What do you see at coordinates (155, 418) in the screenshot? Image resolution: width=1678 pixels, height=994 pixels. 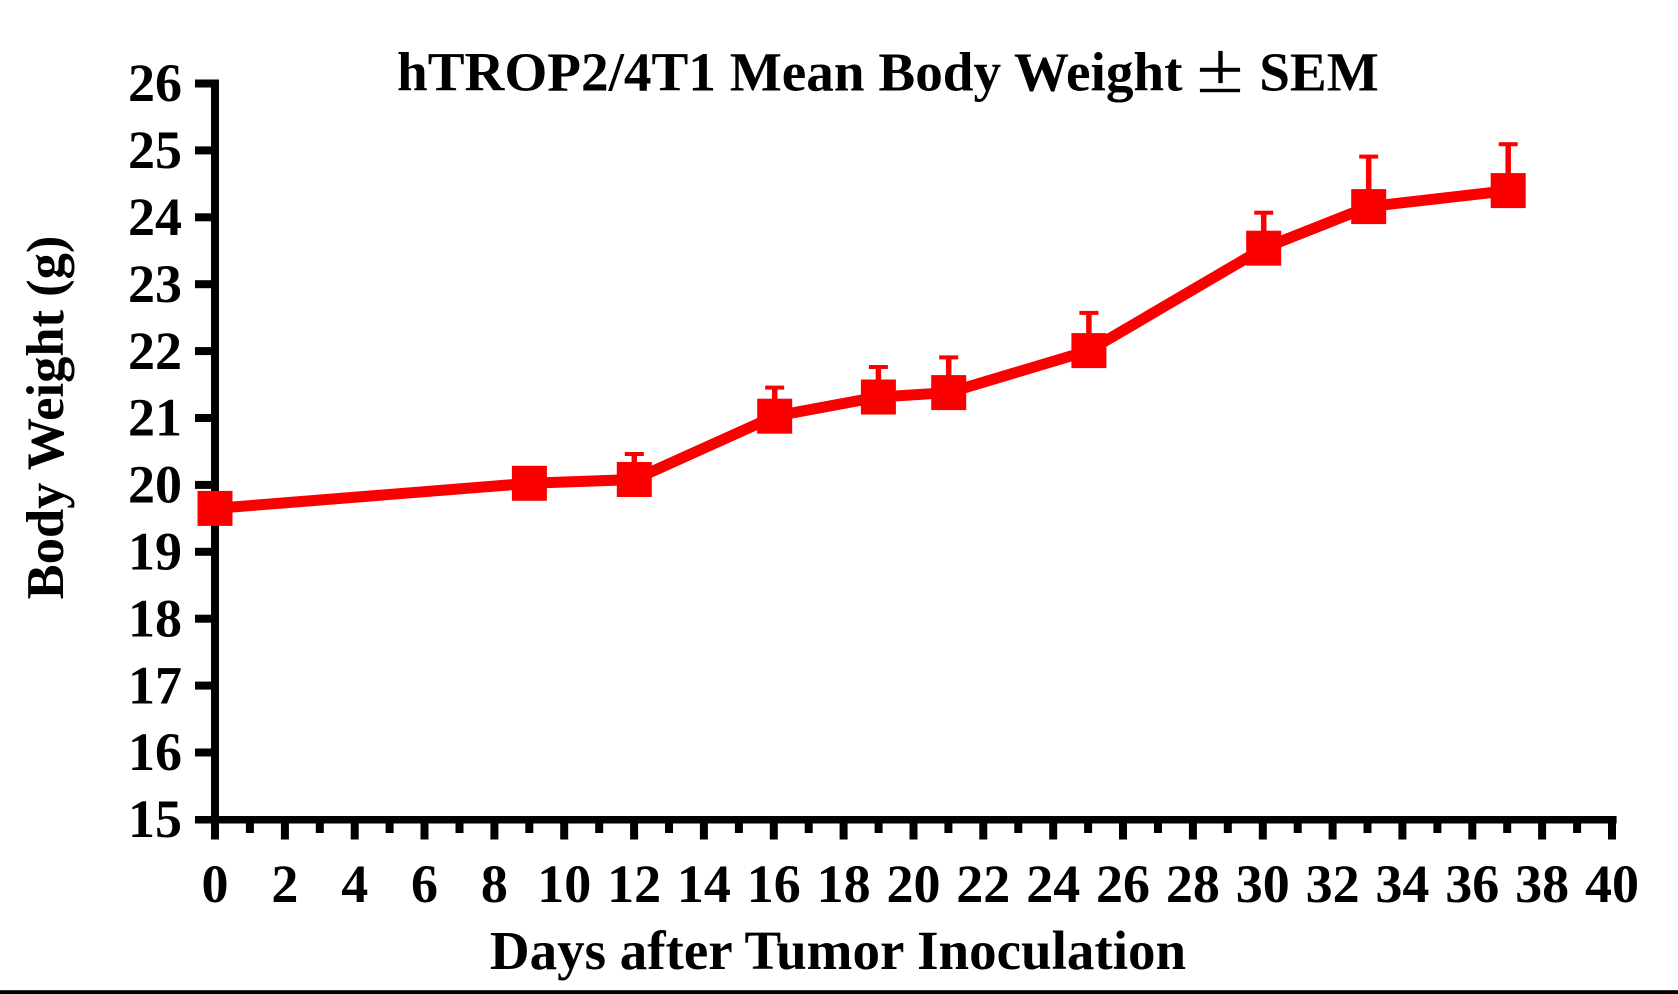 I see `svg-text: 21` at bounding box center [155, 418].